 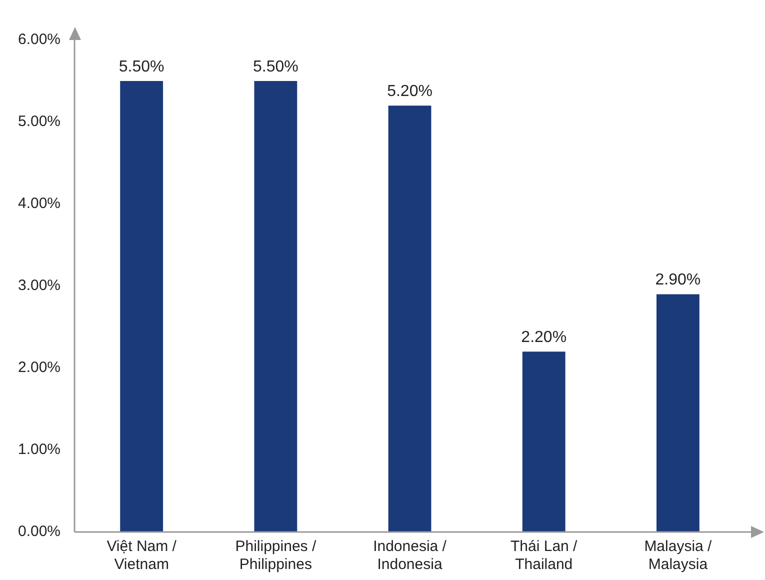 I want to click on y-tick-label: 5.00%, so click(x=39, y=121).